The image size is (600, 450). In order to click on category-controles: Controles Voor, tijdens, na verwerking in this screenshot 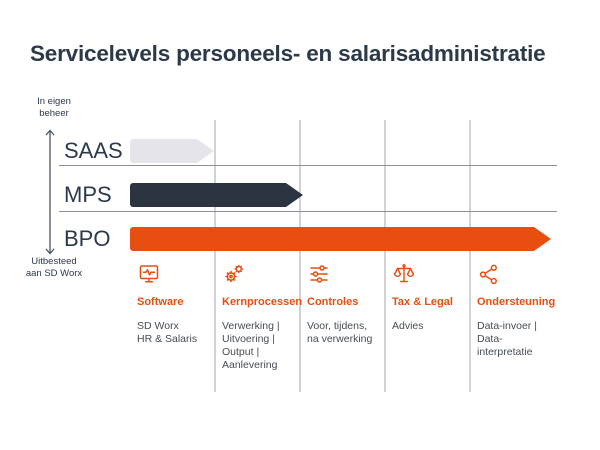, I will do `click(347, 304)`.